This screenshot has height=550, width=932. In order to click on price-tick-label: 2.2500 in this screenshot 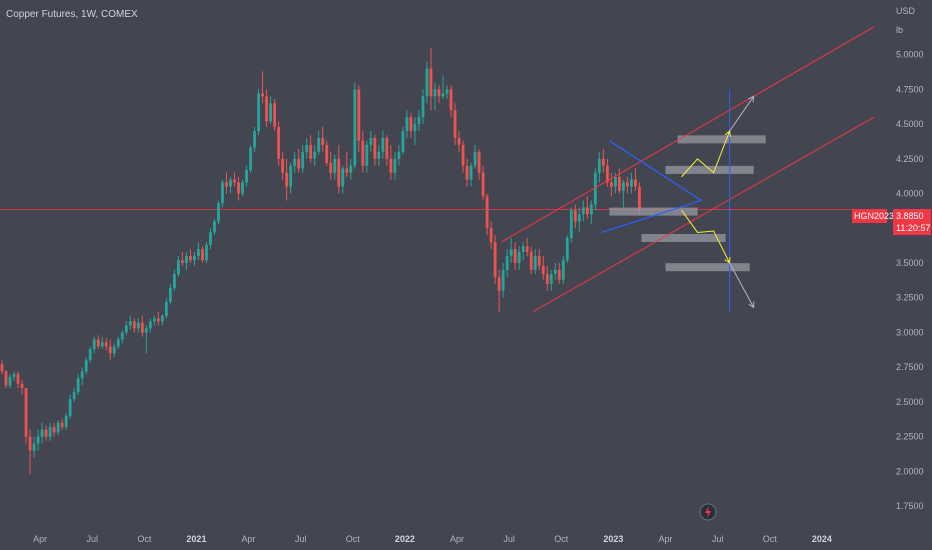, I will do `click(910, 437)`.